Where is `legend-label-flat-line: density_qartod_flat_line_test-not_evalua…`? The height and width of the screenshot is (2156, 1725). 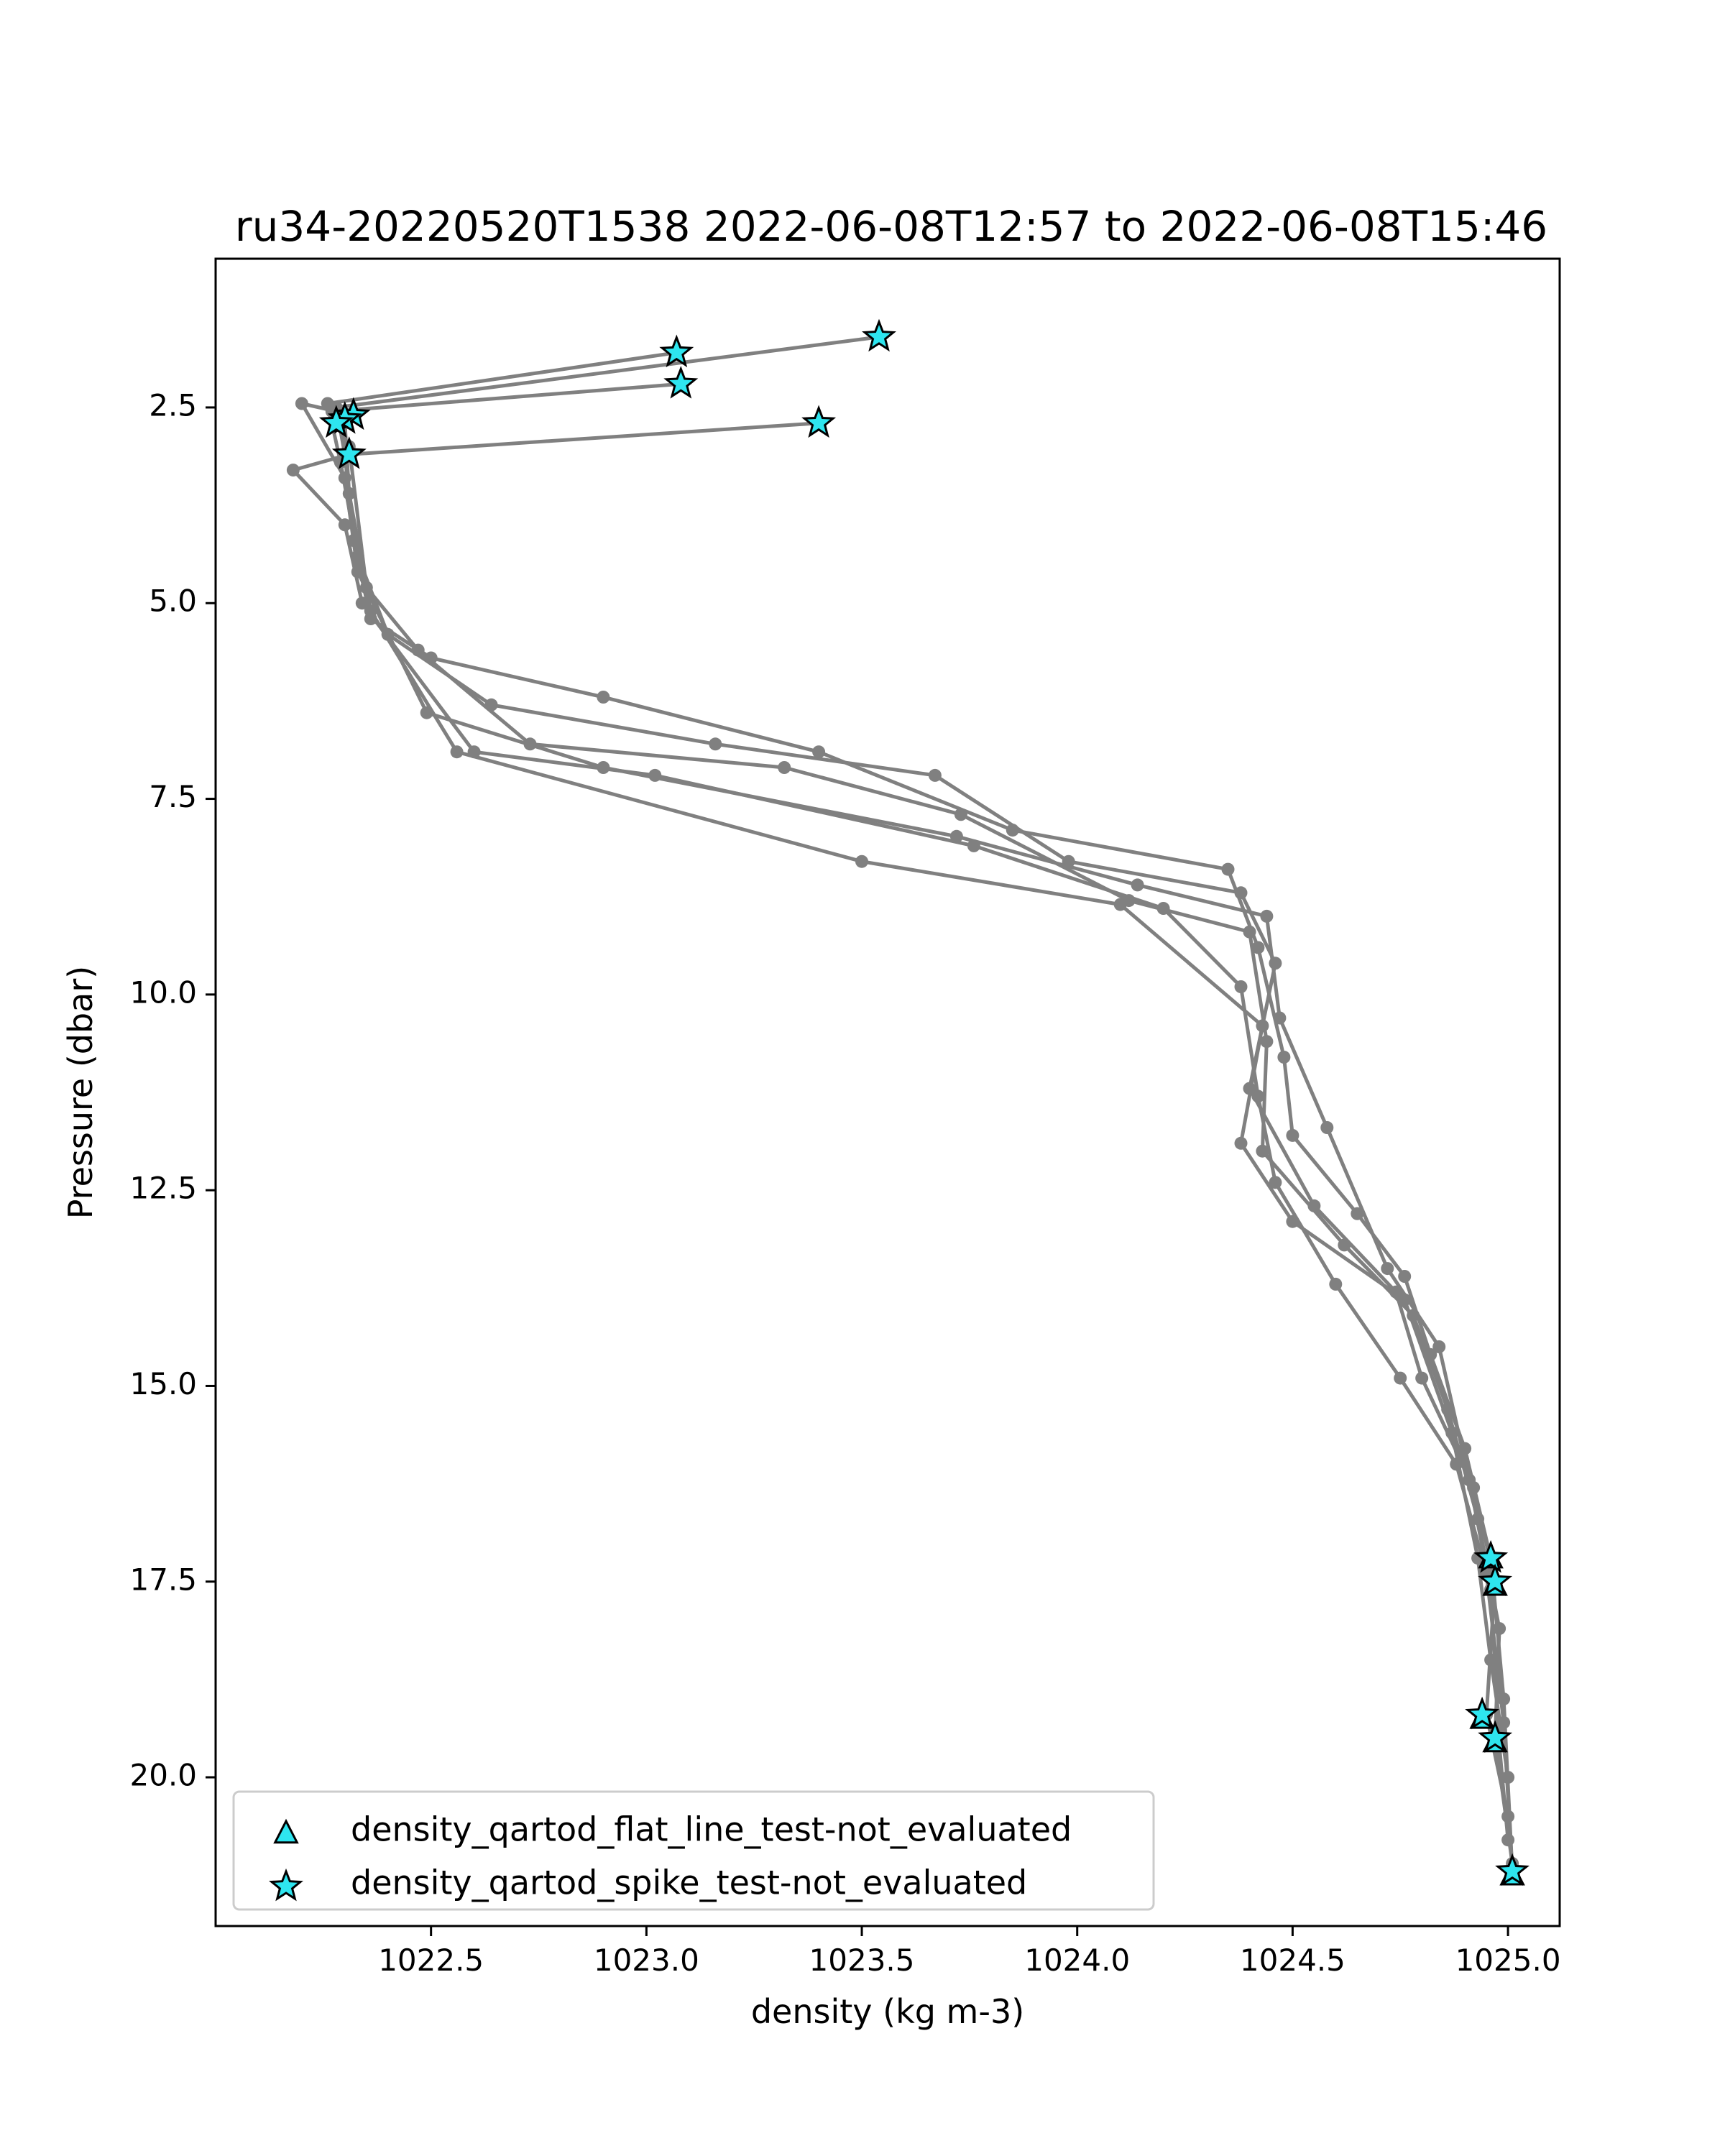
legend-label-flat-line: density_qartod_flat_line_test-not_evalua… is located at coordinates (711, 1830).